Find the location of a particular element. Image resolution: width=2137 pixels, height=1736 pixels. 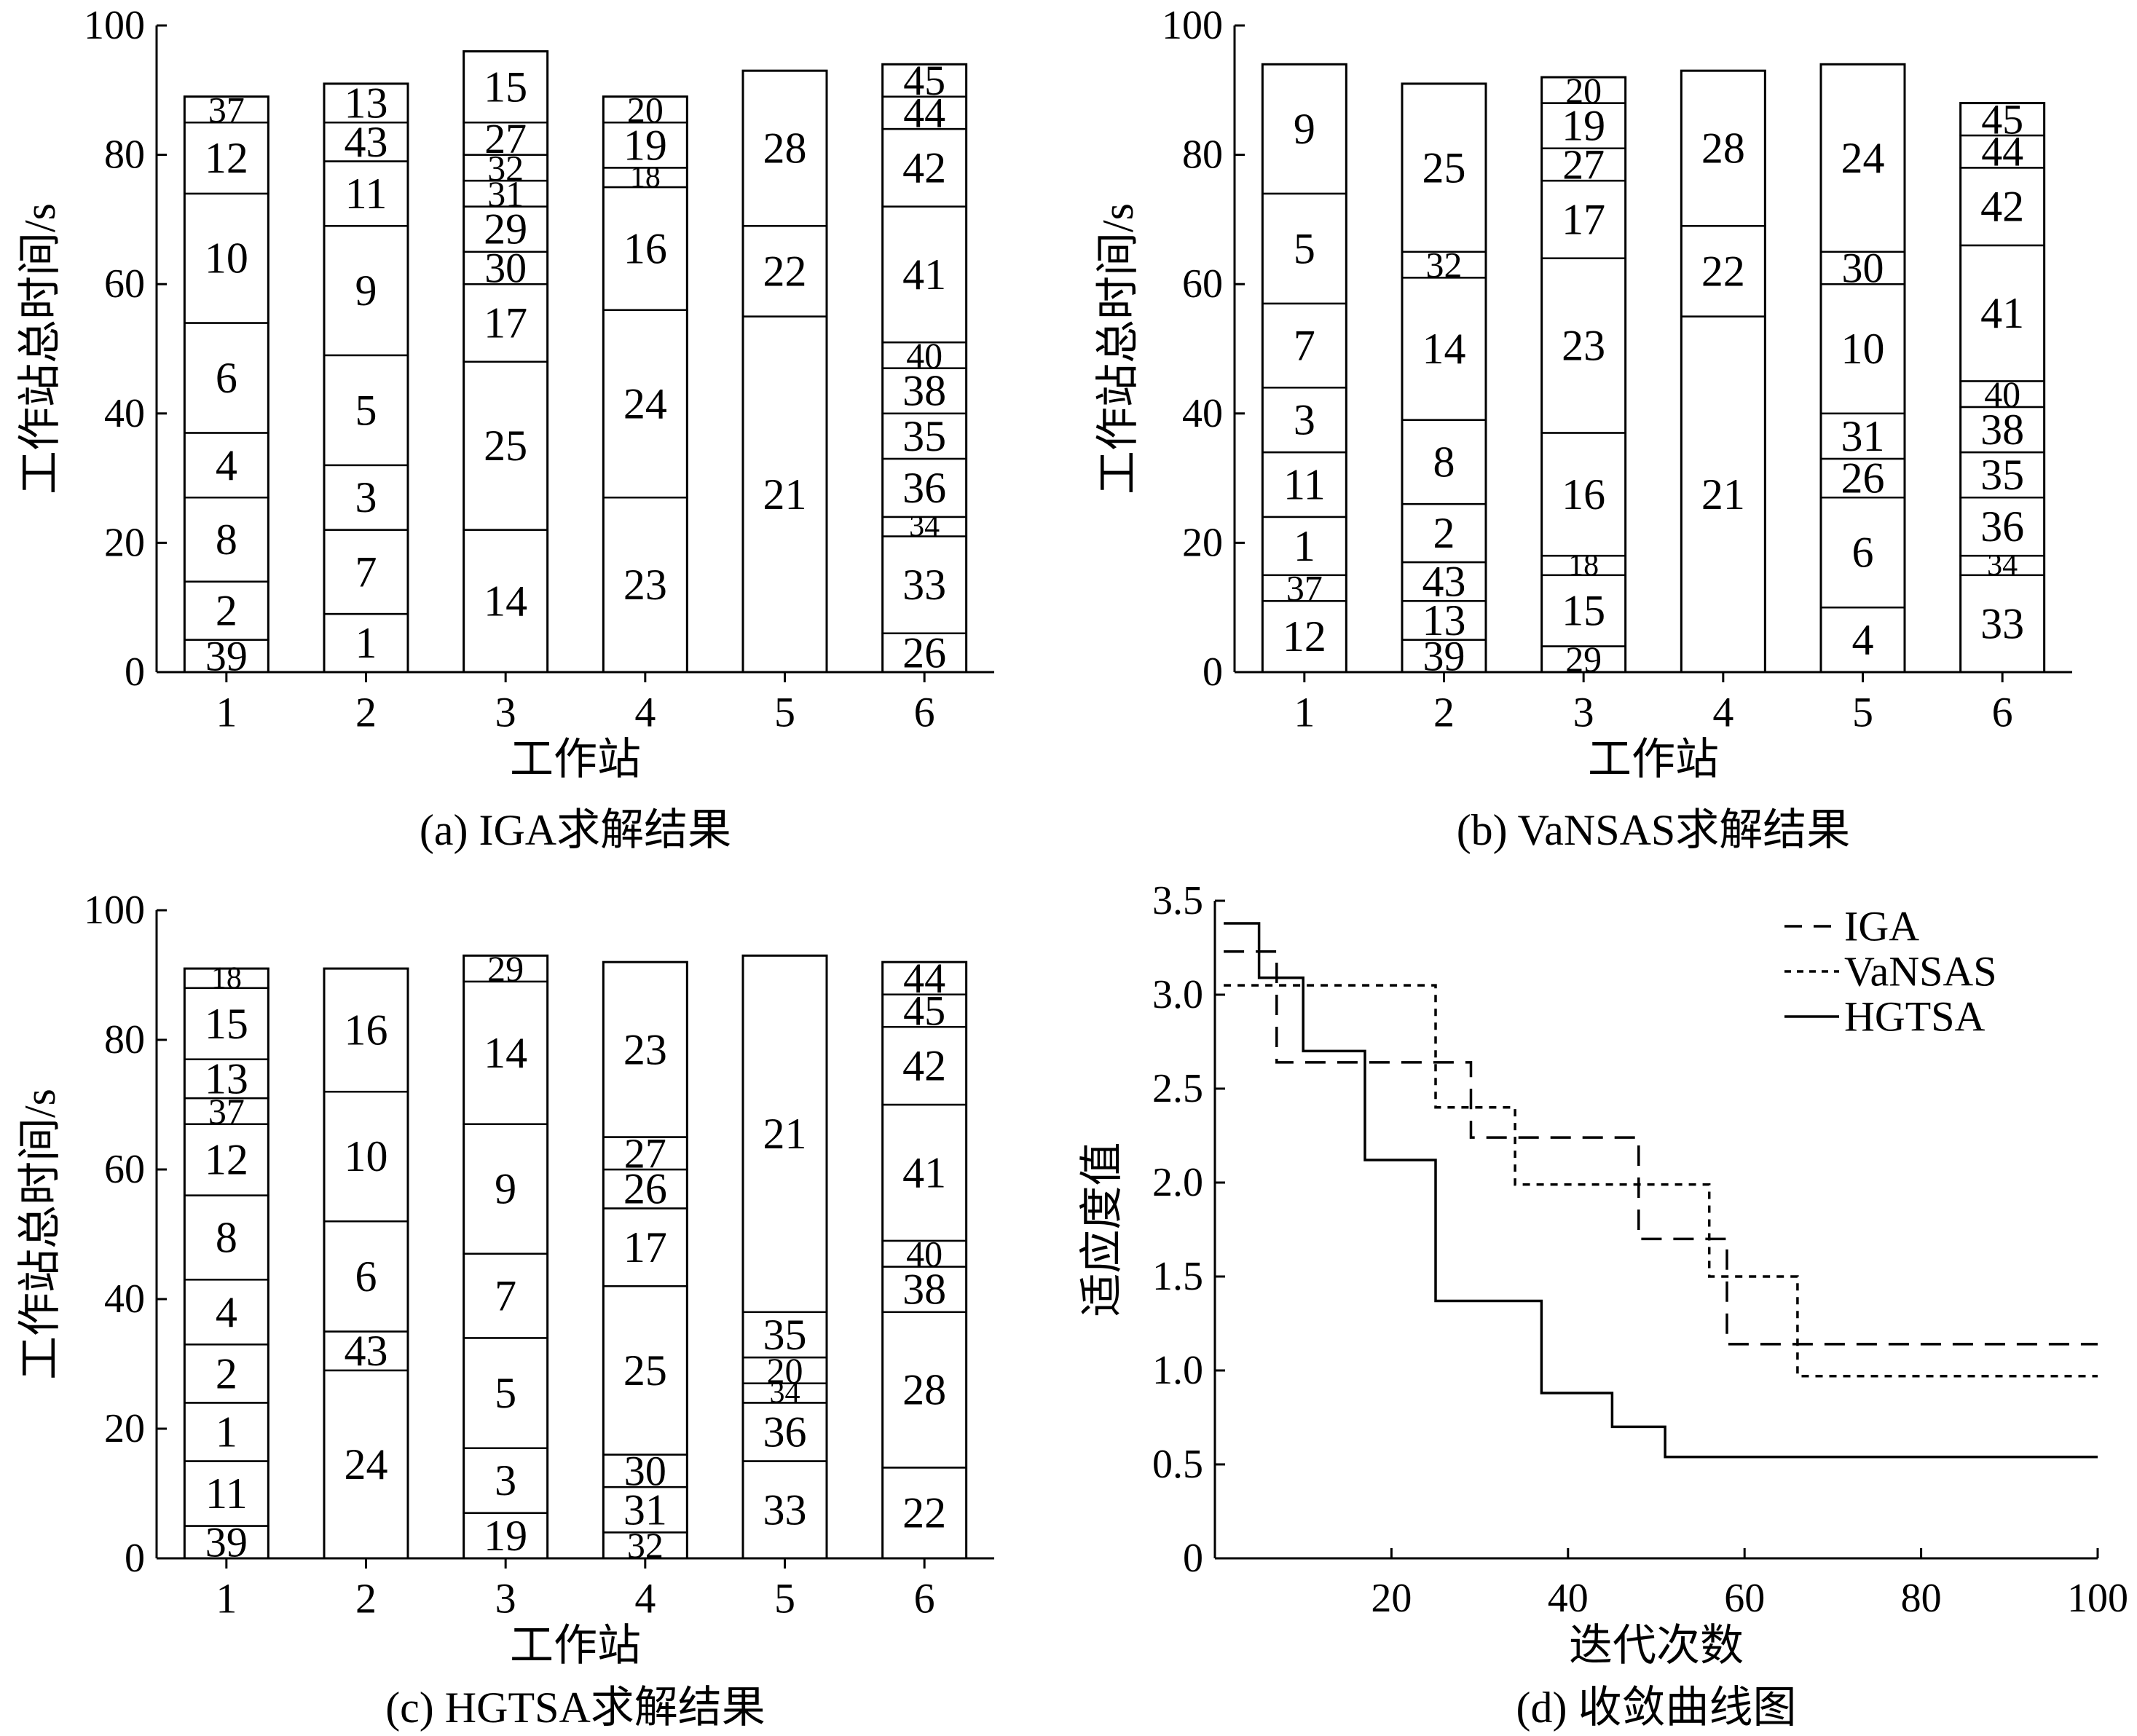

task-label: 1 is located at coordinates (226, 1432).